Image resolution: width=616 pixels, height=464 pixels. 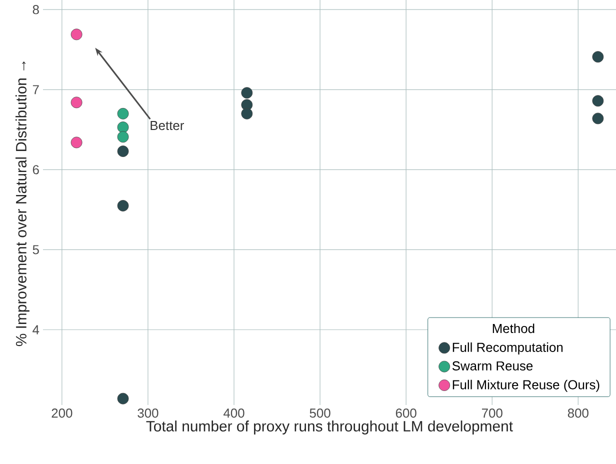 What do you see at coordinates (35, 169) in the screenshot?
I see `y-tick-label: 6` at bounding box center [35, 169].